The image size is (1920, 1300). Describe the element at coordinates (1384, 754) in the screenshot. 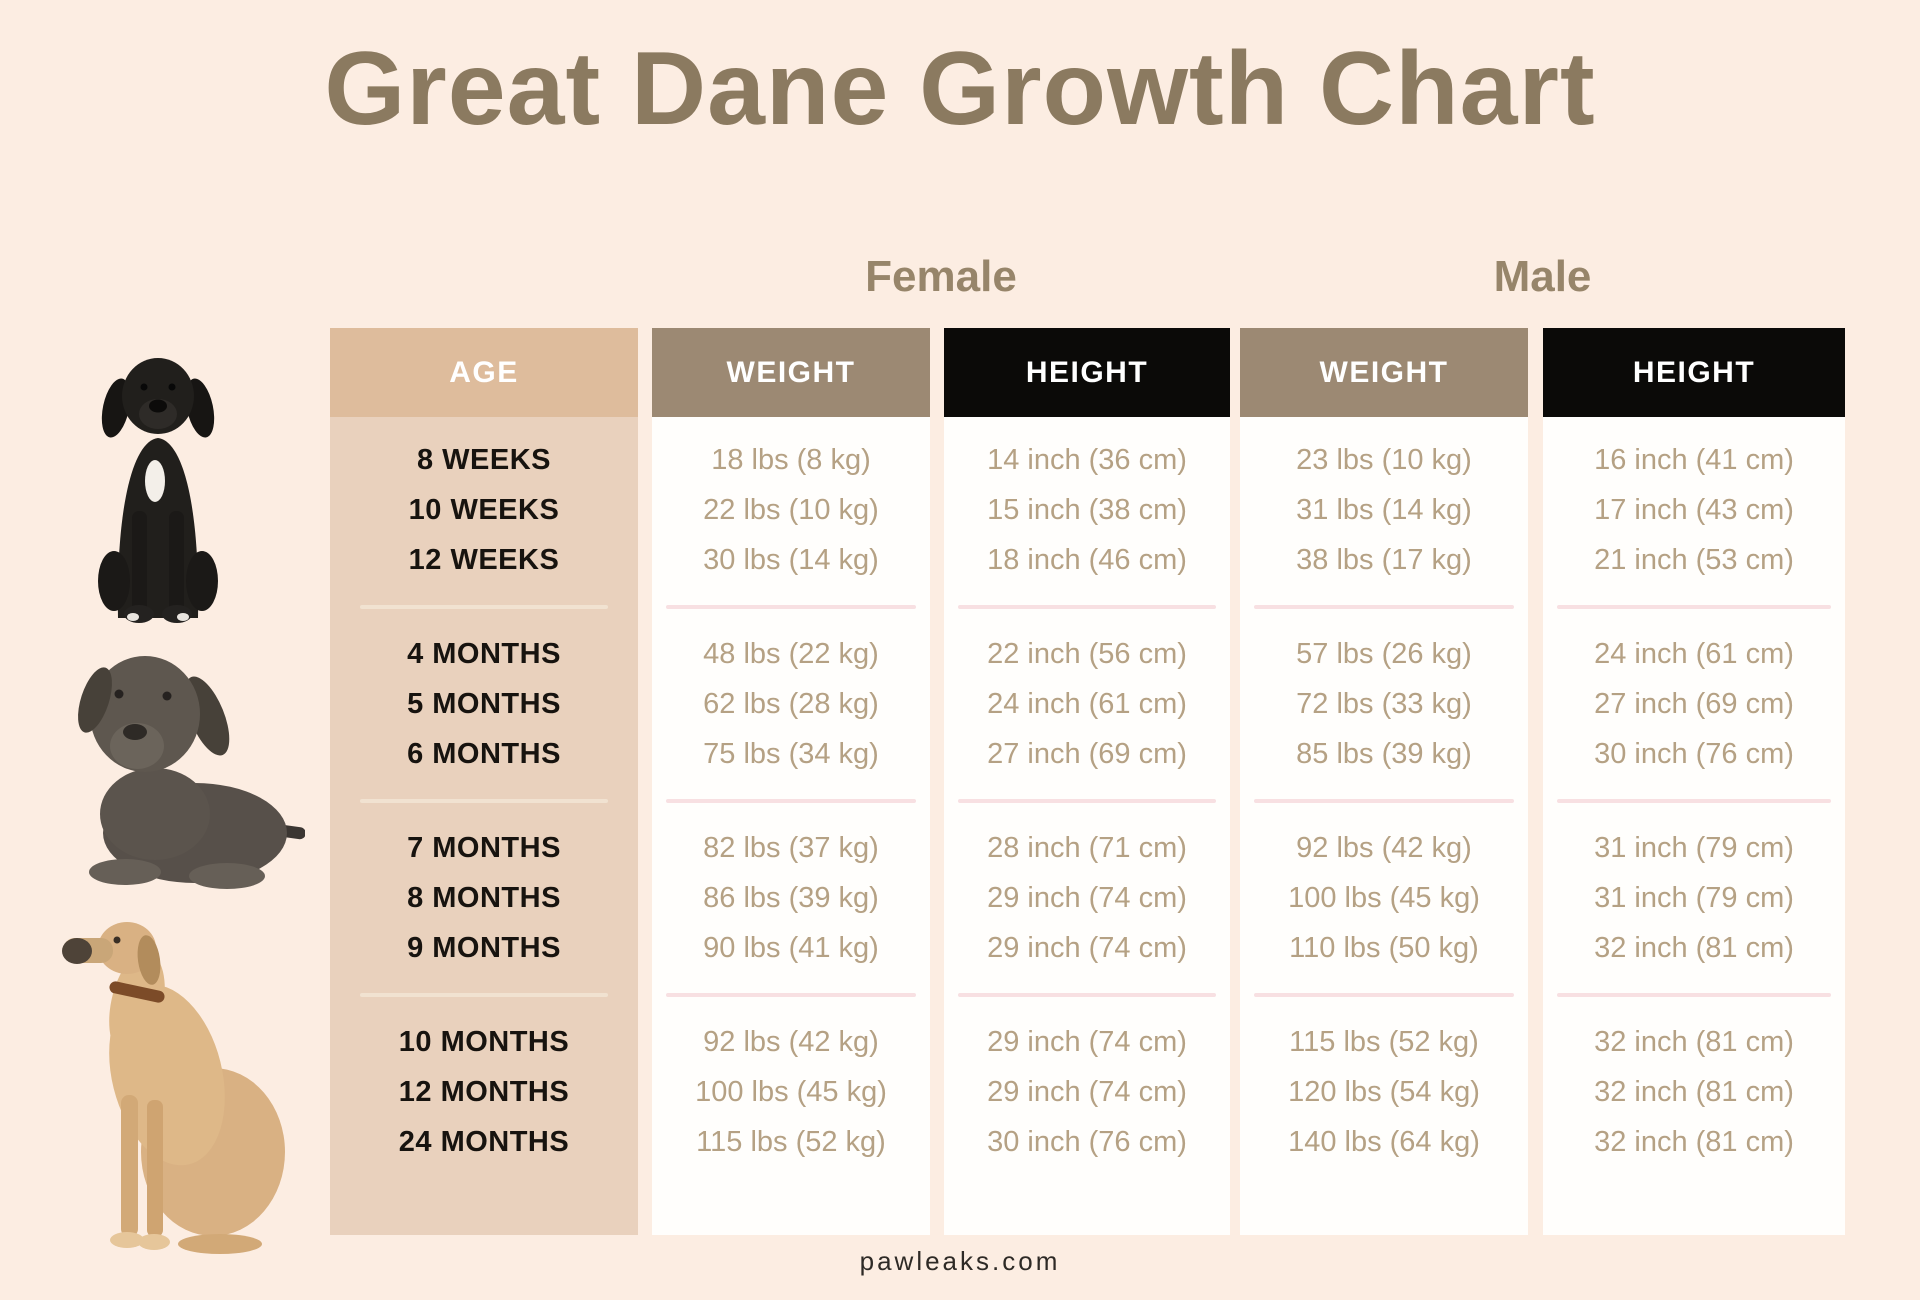

I see `male-weight-cell: 85 lbs (39 kg)` at that location.